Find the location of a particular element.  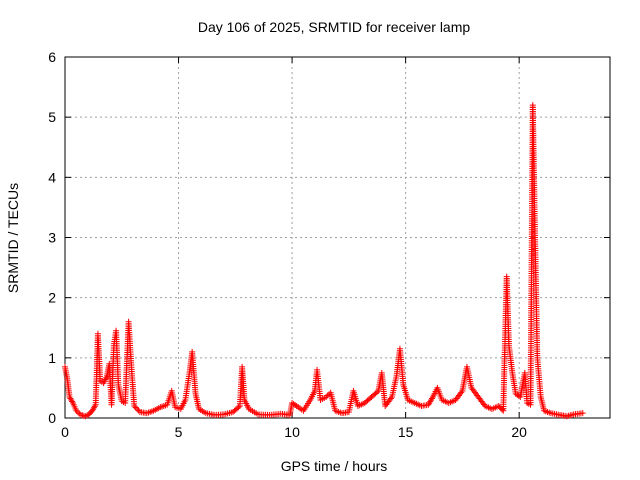

x-tick-label: 0 is located at coordinates (65, 432).